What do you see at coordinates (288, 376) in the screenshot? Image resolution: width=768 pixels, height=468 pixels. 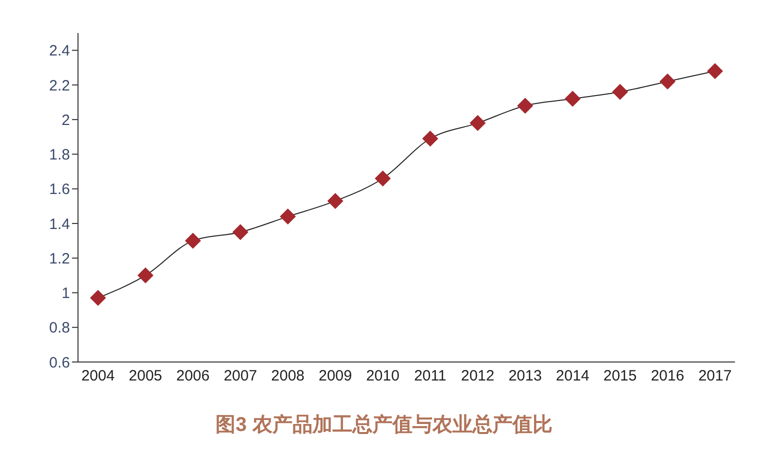 I see `x-tick-label: 2008` at bounding box center [288, 376].